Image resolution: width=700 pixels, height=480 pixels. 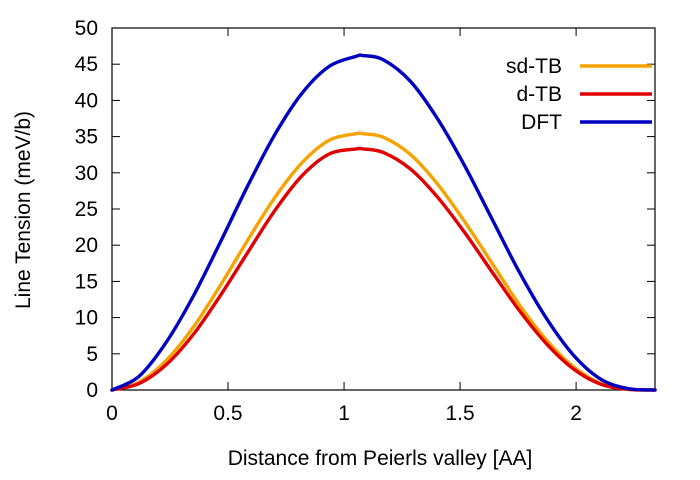 What do you see at coordinates (92, 390) in the screenshot?
I see `y-tick-label: 0` at bounding box center [92, 390].